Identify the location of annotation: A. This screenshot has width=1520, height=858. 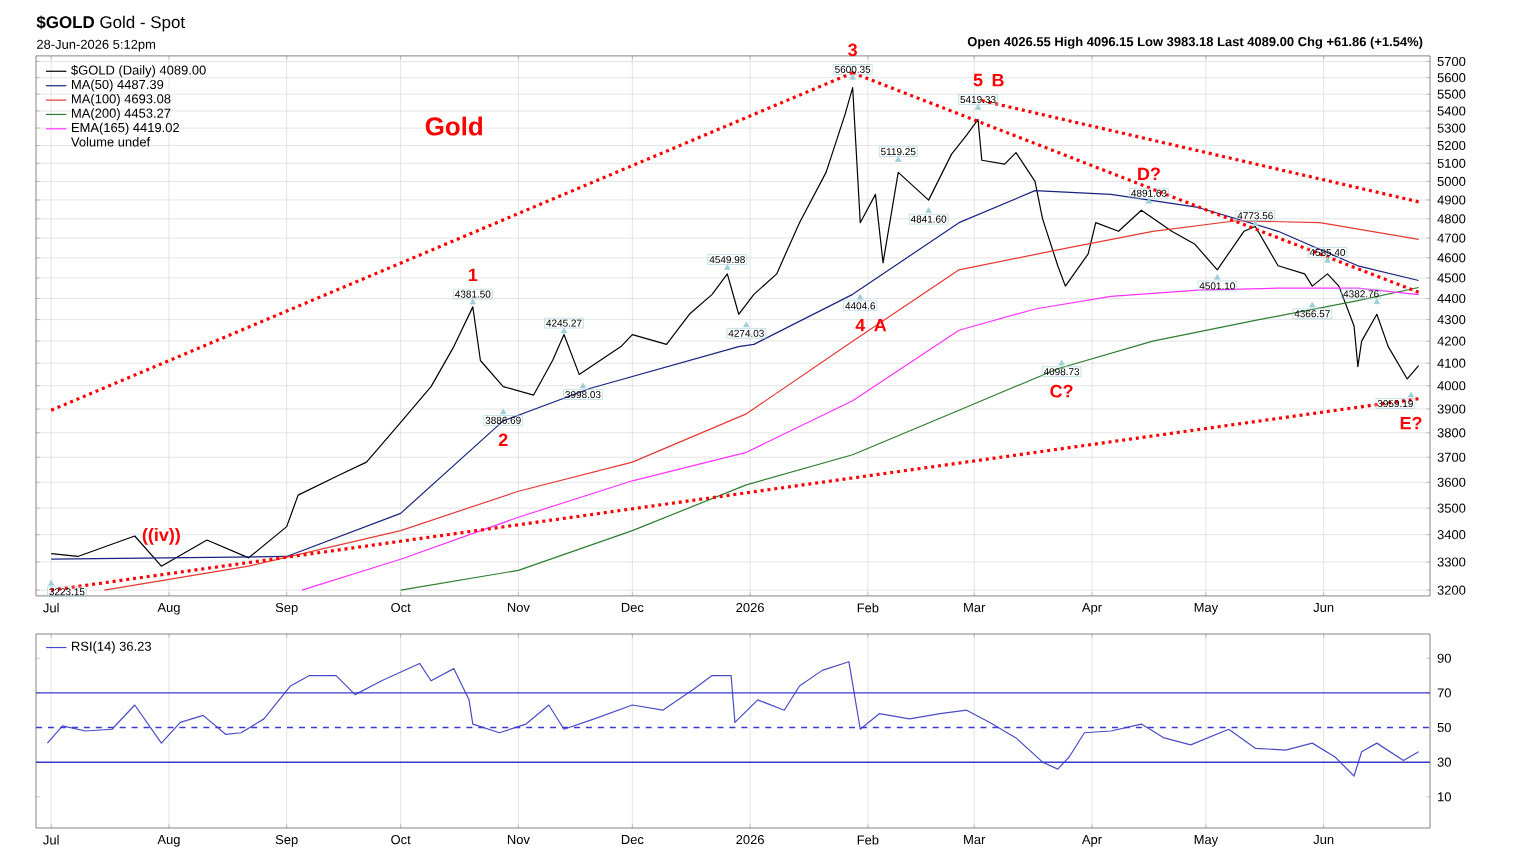
(880, 325).